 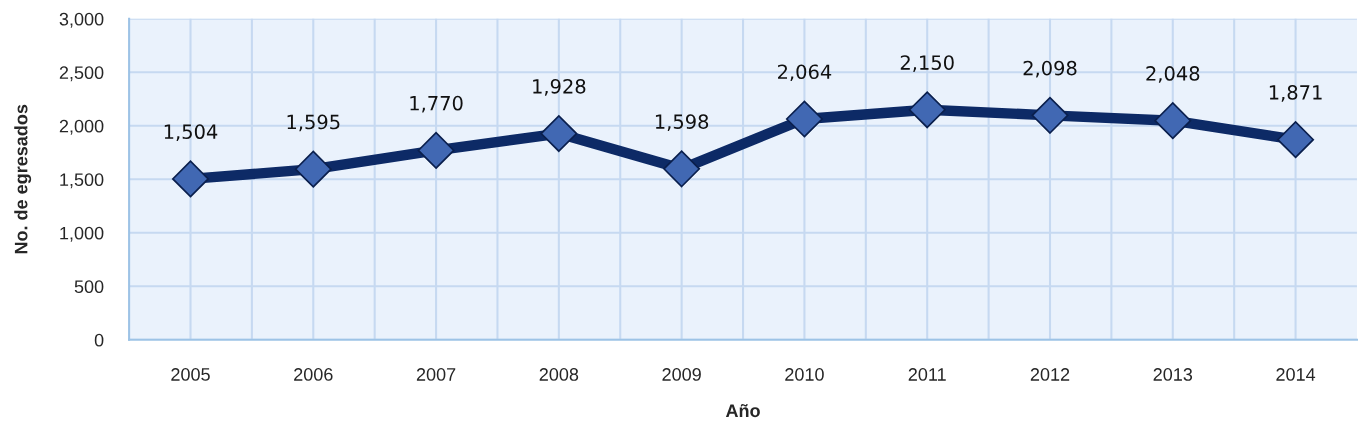 I want to click on x-tick-label: 2013, so click(x=1173, y=374).